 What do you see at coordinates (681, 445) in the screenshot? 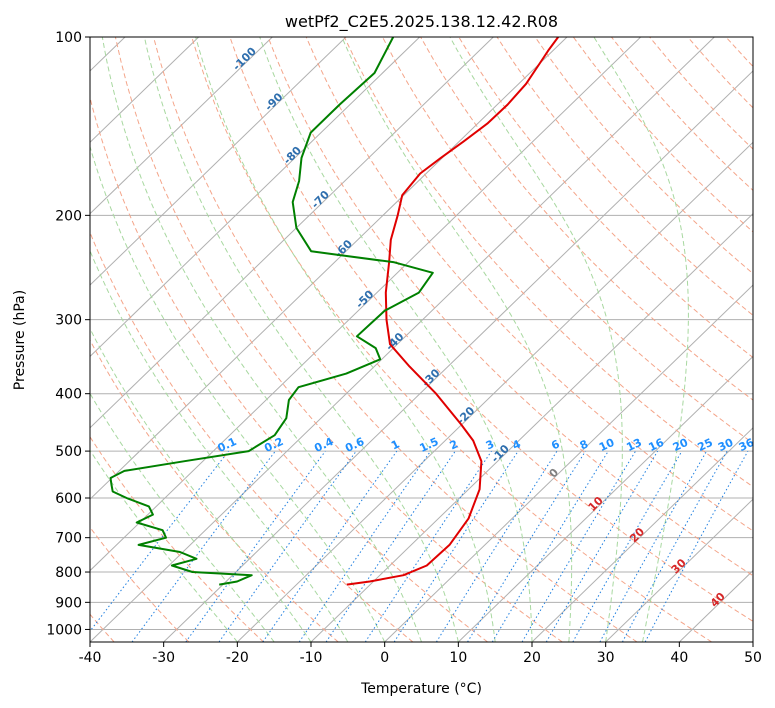
I see `mixing-ratio-label: 20` at bounding box center [681, 445].